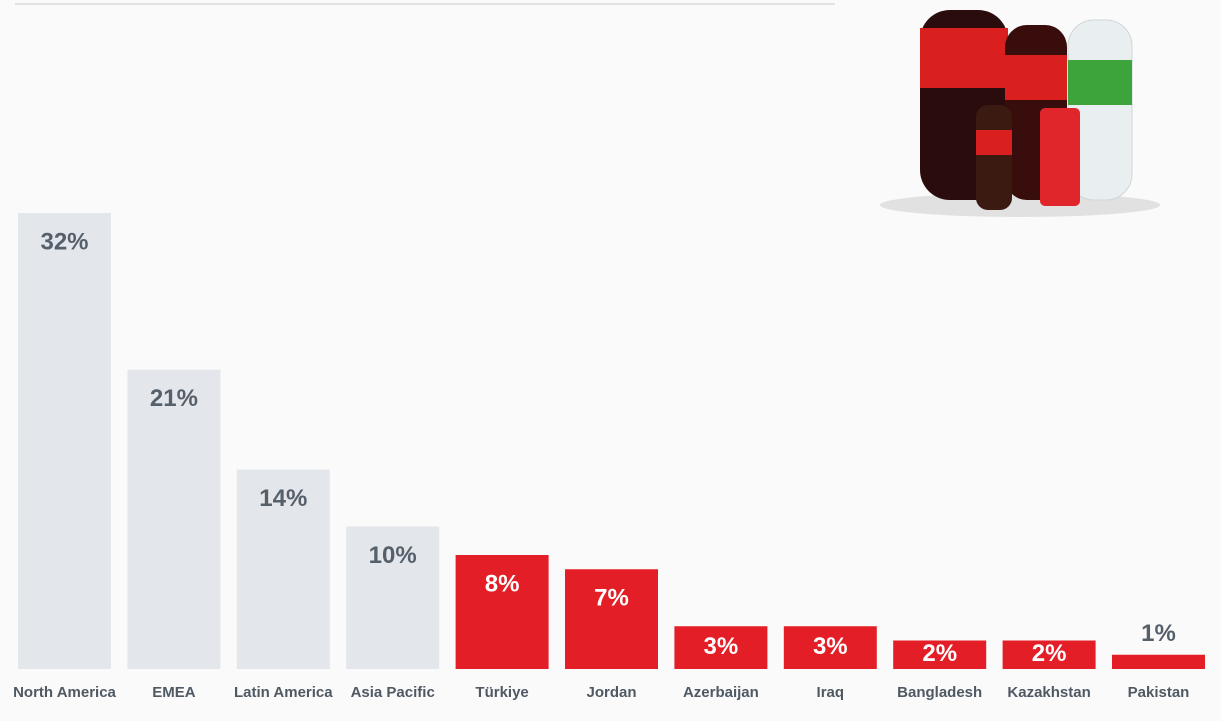 This screenshot has width=1221, height=721. I want to click on value-label: 8%, so click(502, 583).